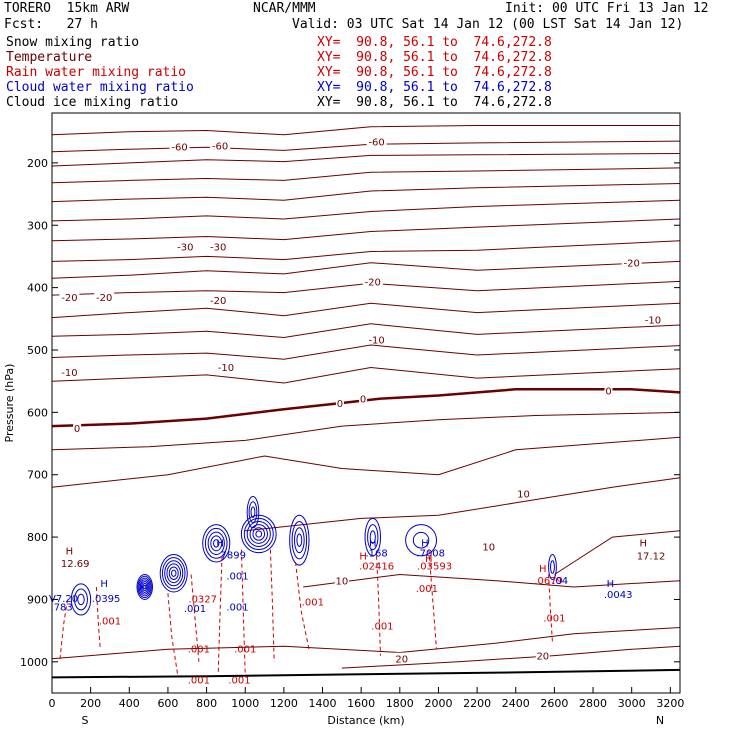 This screenshot has height=740, width=740. I want to click on x-tick-label: 1800, so click(400, 703).